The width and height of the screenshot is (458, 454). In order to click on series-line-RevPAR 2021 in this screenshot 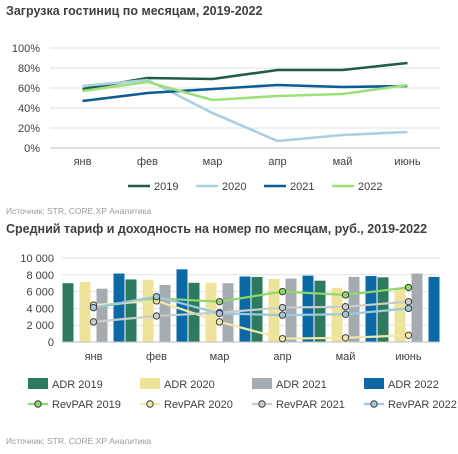, I will do `click(251, 311)`.